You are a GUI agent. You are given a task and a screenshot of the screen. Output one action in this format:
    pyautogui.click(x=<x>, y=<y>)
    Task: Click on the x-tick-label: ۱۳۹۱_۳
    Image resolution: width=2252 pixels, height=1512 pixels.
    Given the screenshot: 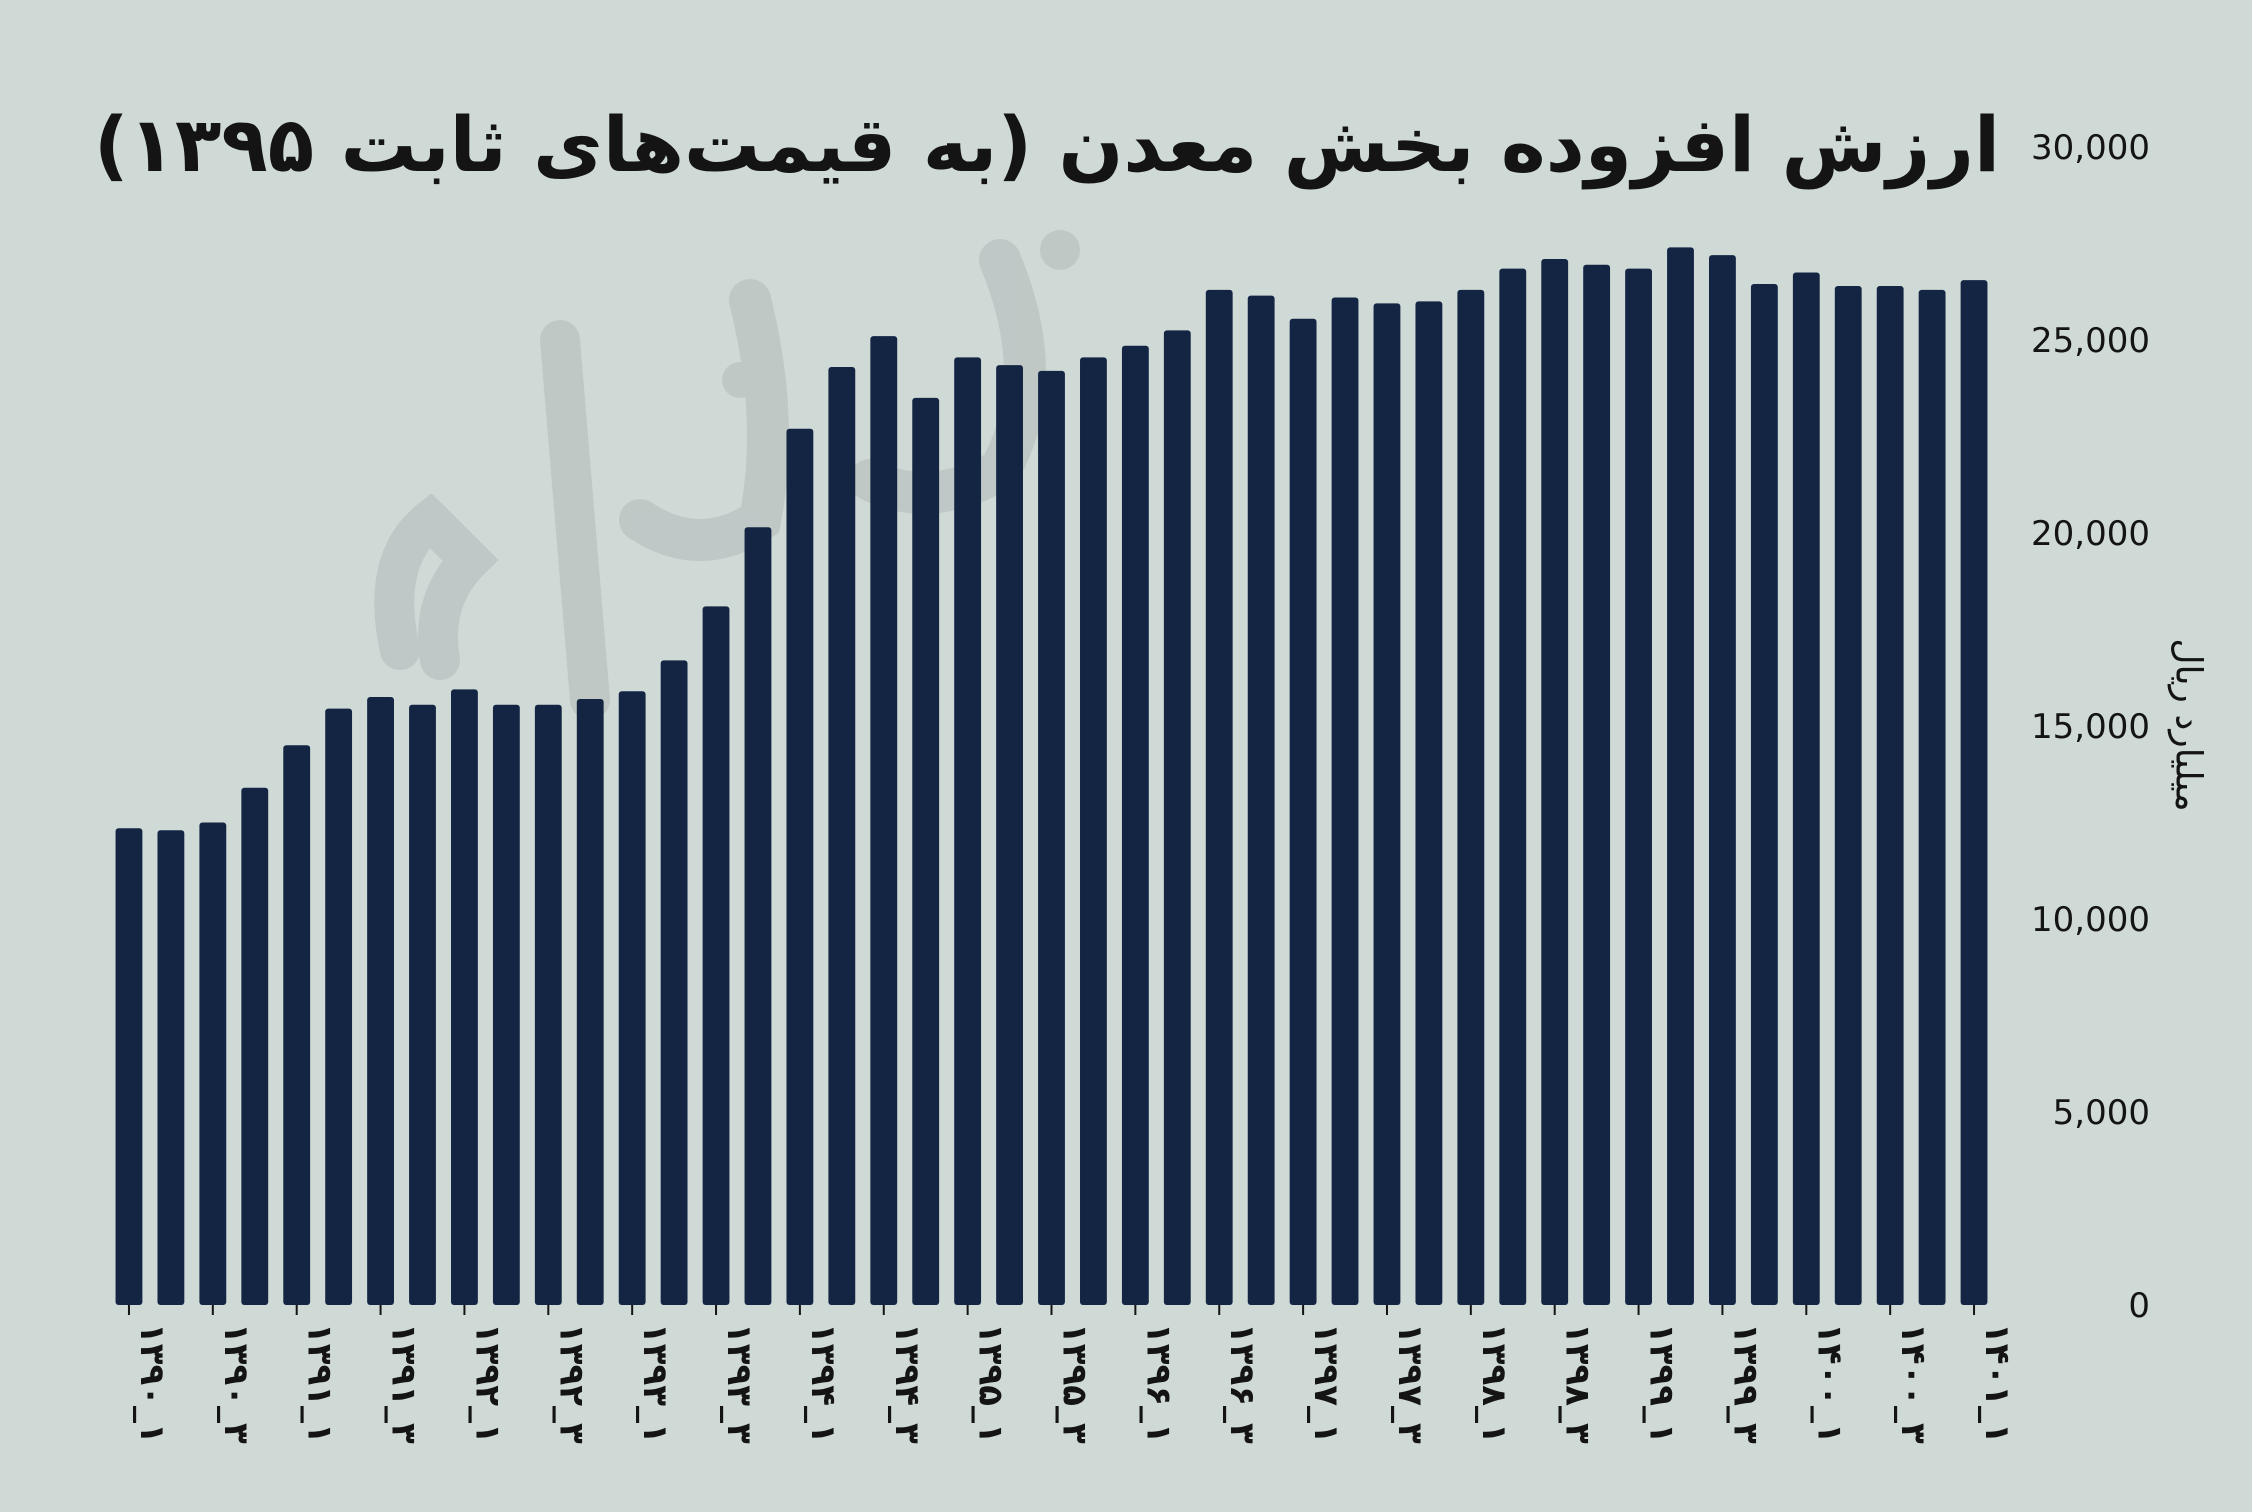 What is the action you would take?
    pyautogui.click(x=404, y=1383)
    